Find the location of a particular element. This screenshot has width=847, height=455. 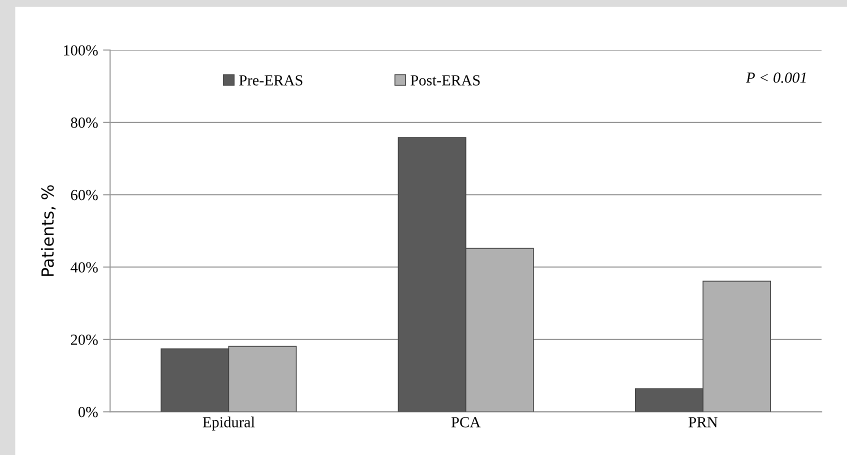

annotation: P < 0.001 is located at coordinates (776, 77).